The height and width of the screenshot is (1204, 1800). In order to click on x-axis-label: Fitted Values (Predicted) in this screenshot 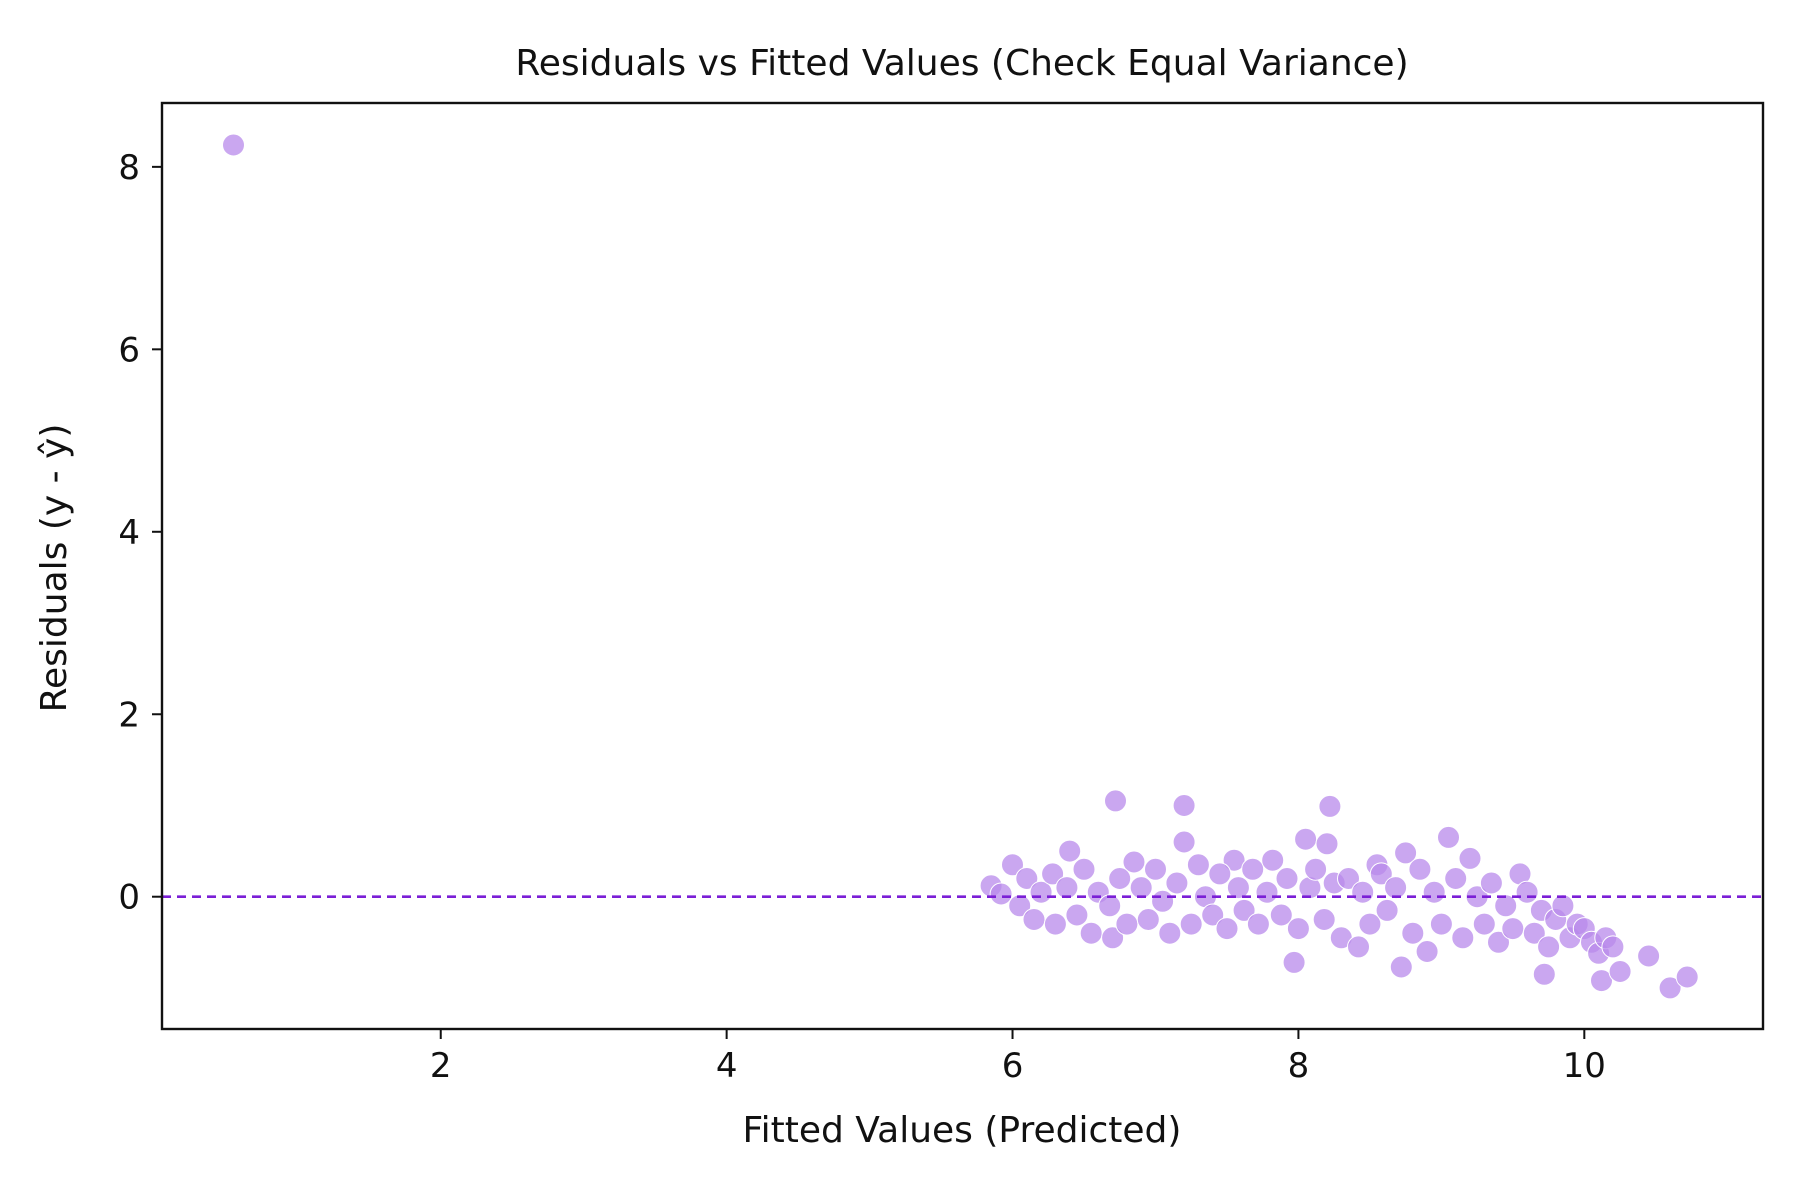, I will do `click(962, 1130)`.